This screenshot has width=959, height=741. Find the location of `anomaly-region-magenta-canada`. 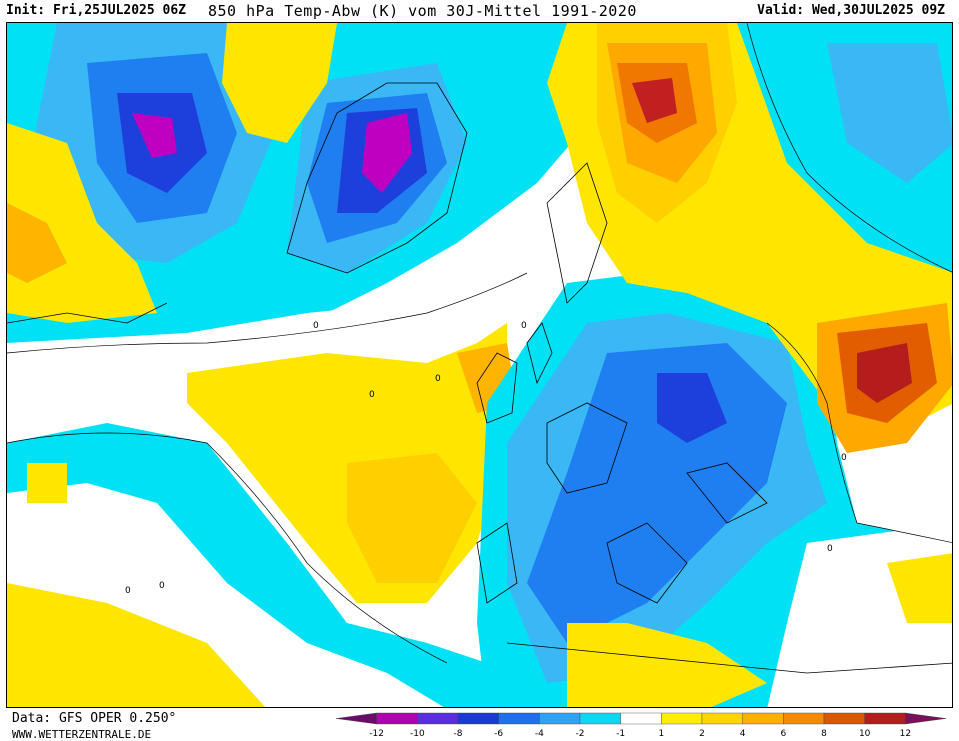

anomaly-region-magenta-canada is located at coordinates (154, 135).